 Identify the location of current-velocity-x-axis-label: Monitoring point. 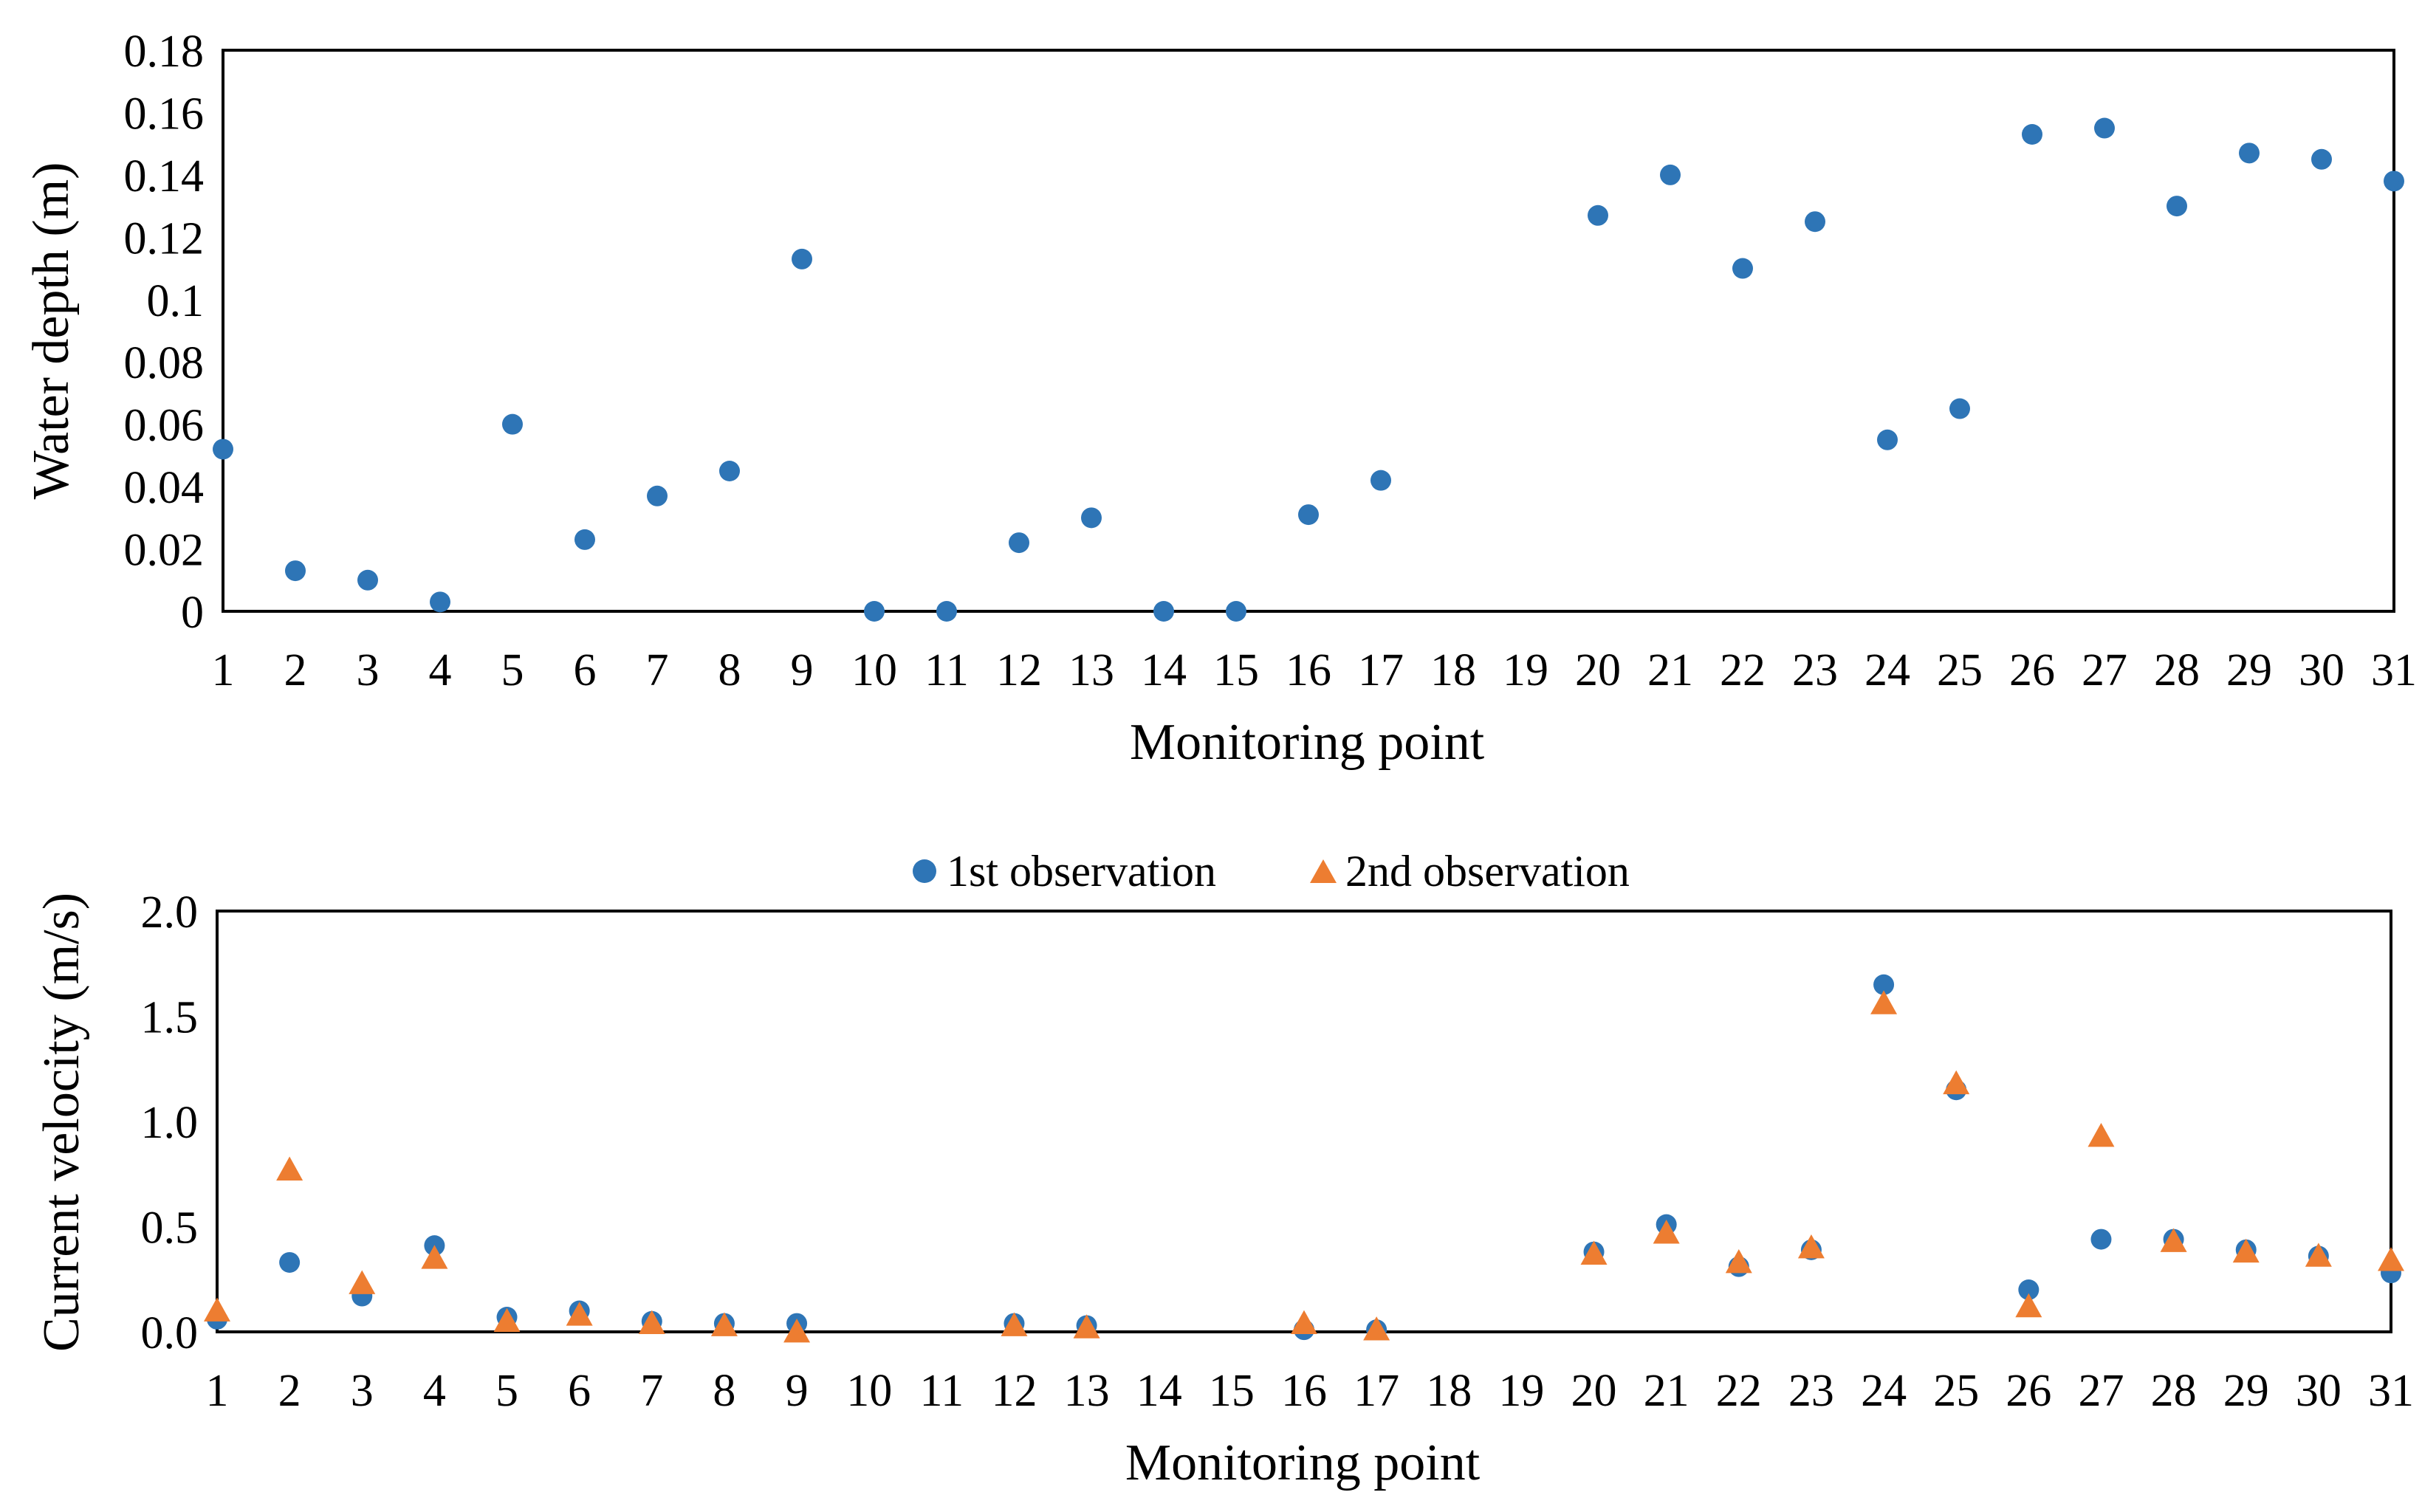
(1303, 1462).